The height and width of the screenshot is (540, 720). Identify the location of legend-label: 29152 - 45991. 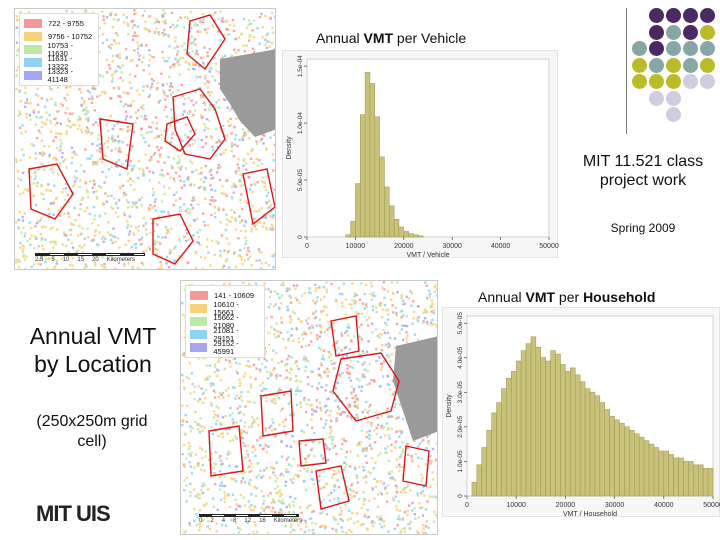
(226, 347).